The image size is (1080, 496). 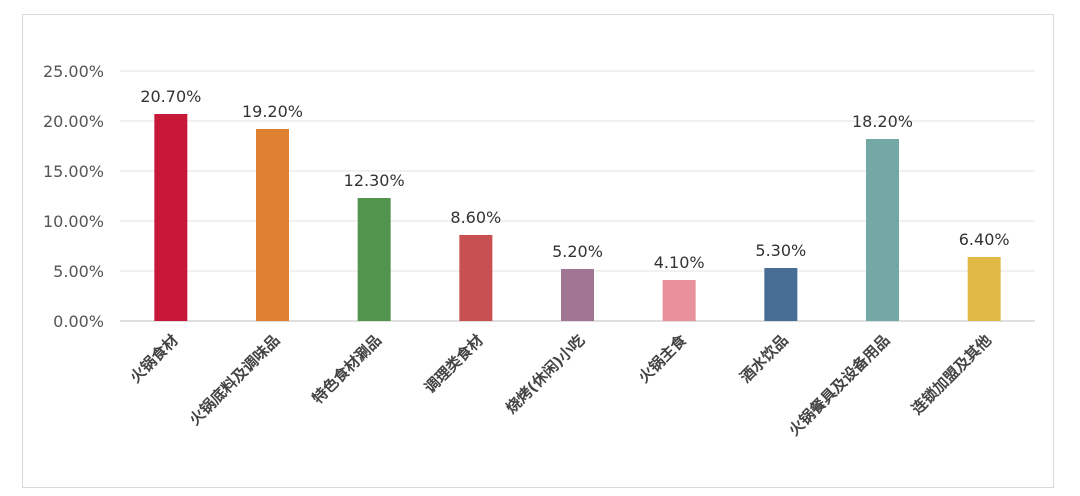 What do you see at coordinates (78, 271) in the screenshot?
I see `y-tick-label: 5.00%` at bounding box center [78, 271].